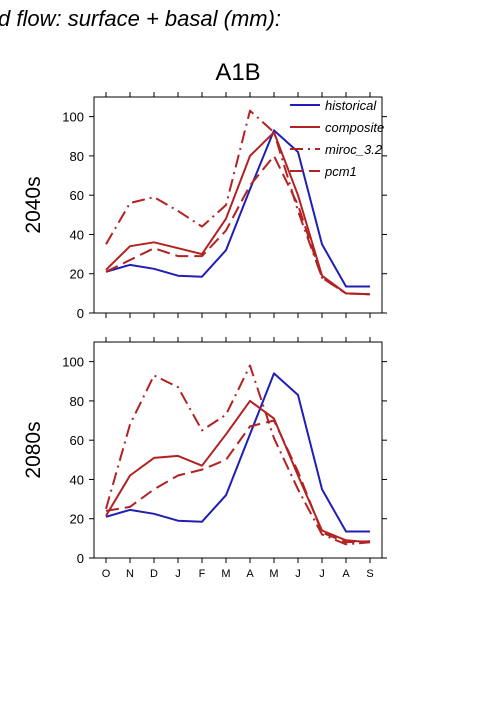 The width and height of the screenshot is (501, 709). I want to click on legend-label-pcm1: pcm1, so click(340, 171).